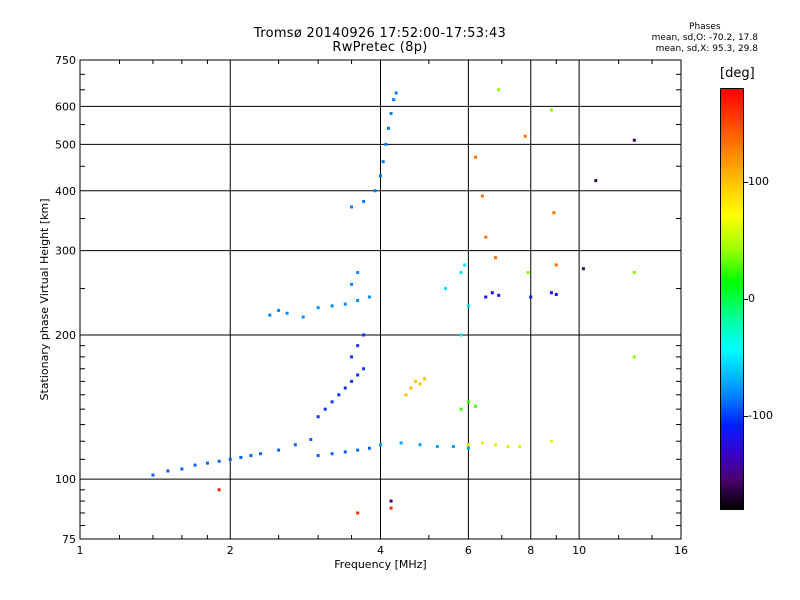  Describe the element at coordinates (380, 47) in the screenshot. I see `chart-subtitle: RwPretec (8p)` at that location.